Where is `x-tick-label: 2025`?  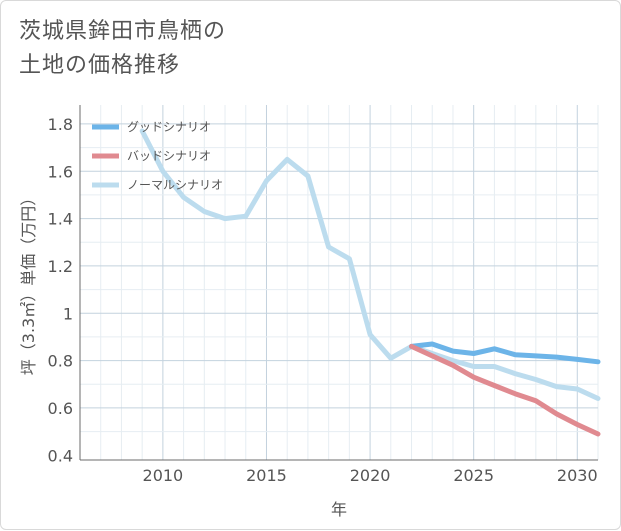 x-tick-label: 2025 is located at coordinates (473, 475).